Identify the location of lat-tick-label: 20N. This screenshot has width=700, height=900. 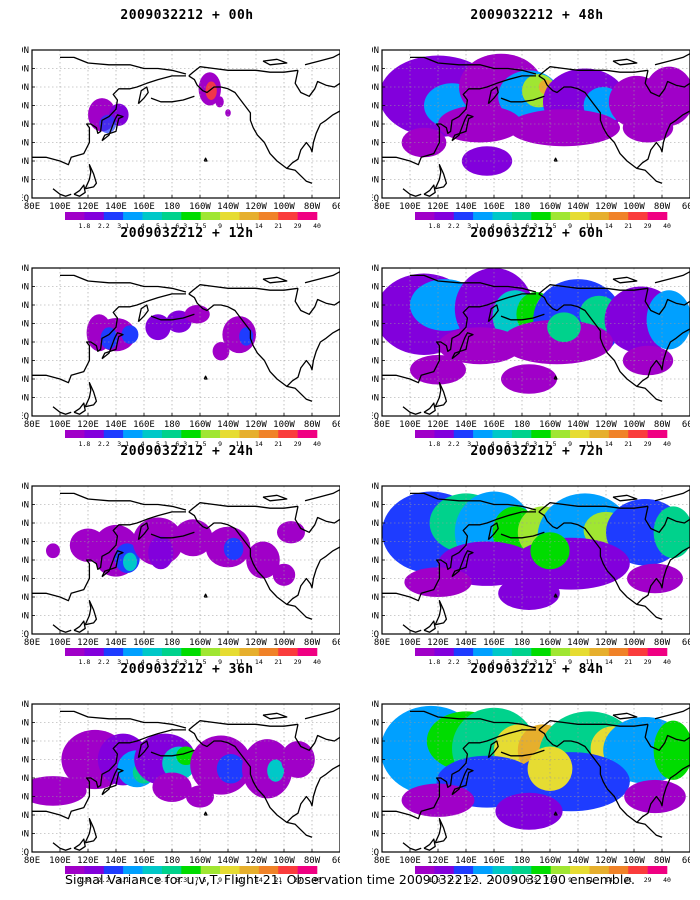
(25, 816).